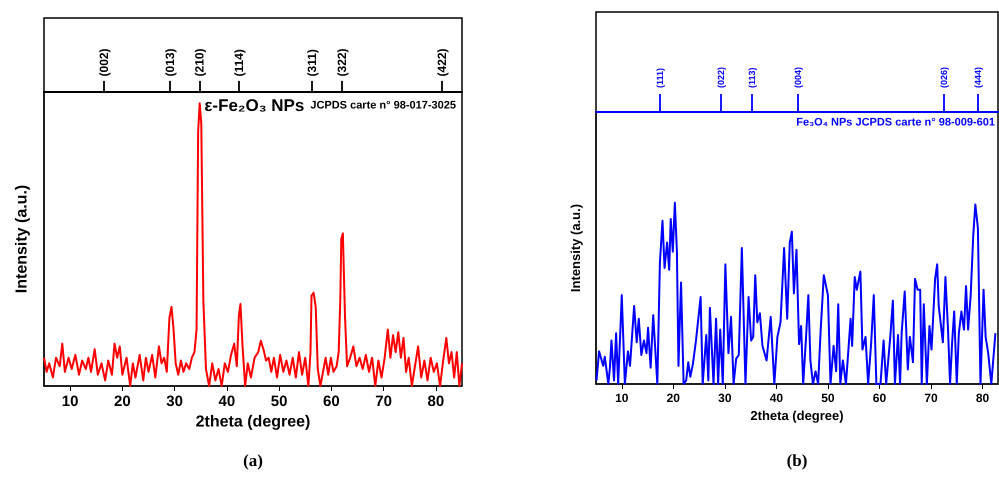 The width and height of the screenshot is (999, 487). Describe the element at coordinates (977, 77) in the screenshot. I see `annotation: (444)` at that location.